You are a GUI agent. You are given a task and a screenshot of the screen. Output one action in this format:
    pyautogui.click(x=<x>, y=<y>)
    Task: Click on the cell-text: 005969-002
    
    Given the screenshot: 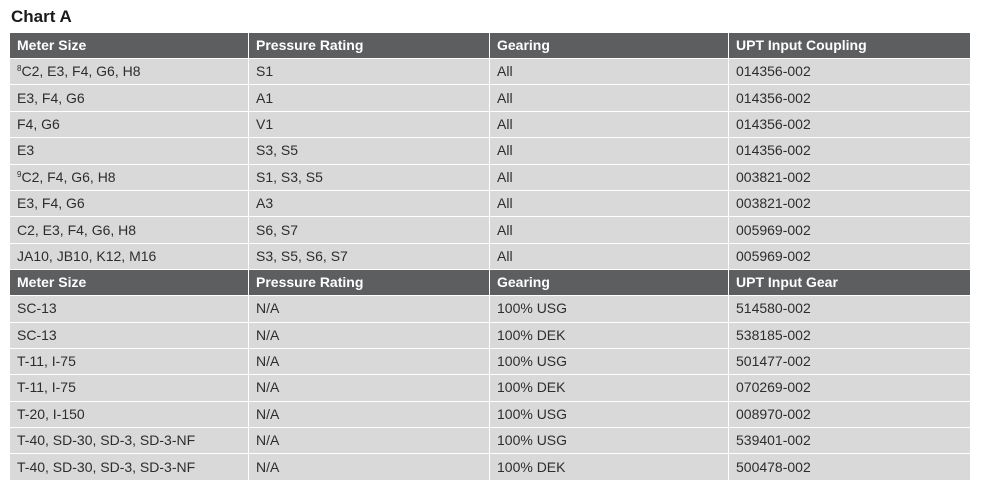 What is the action you would take?
    pyautogui.click(x=773, y=229)
    